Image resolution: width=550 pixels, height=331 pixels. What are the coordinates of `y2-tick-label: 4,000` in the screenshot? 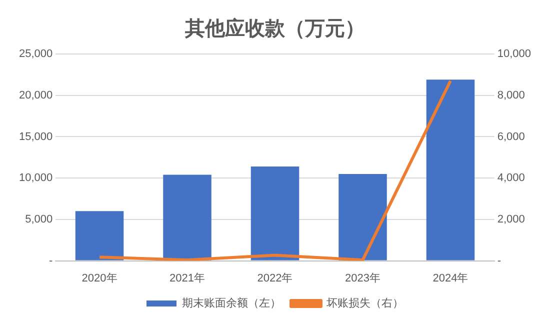 It's located at (511, 178).